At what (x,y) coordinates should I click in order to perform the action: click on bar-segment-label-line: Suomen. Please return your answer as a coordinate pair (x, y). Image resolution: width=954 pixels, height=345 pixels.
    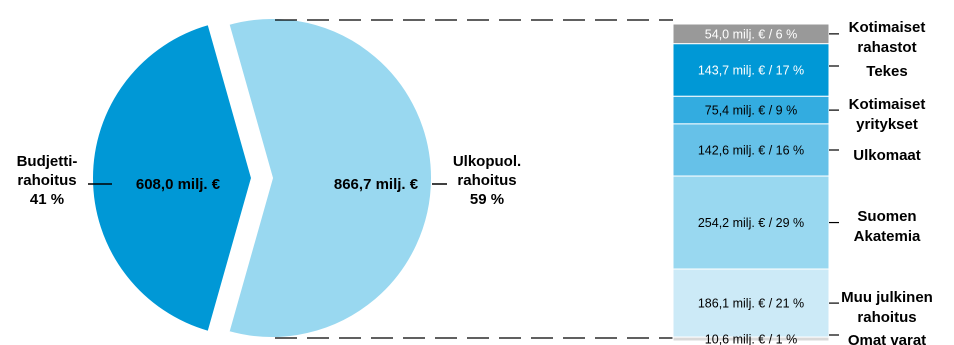
    Looking at the image, I should click on (886, 216).